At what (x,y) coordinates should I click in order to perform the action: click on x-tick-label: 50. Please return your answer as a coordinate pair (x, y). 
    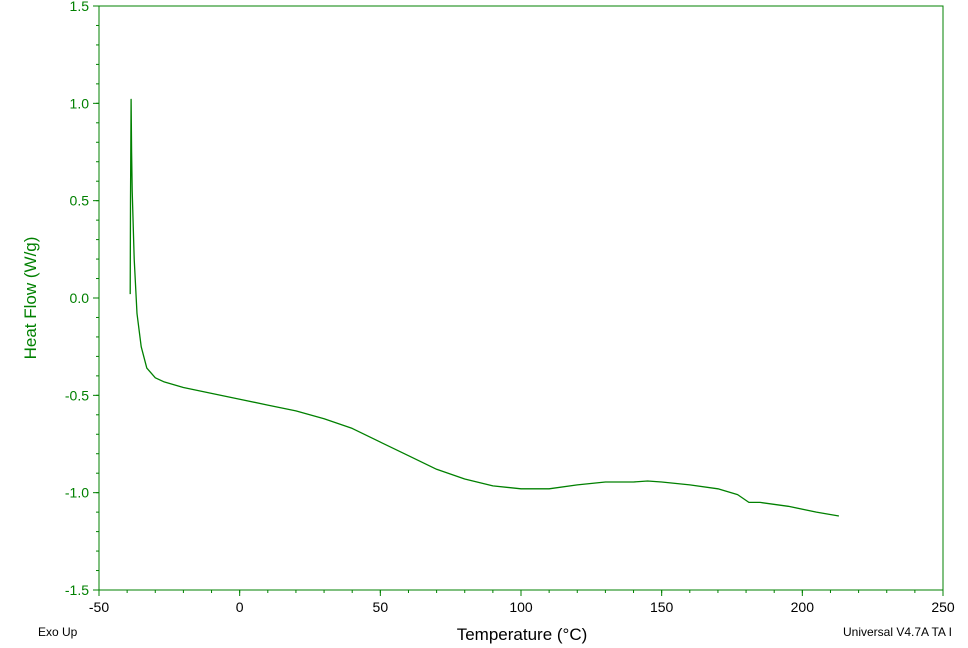
    Looking at the image, I should click on (381, 607).